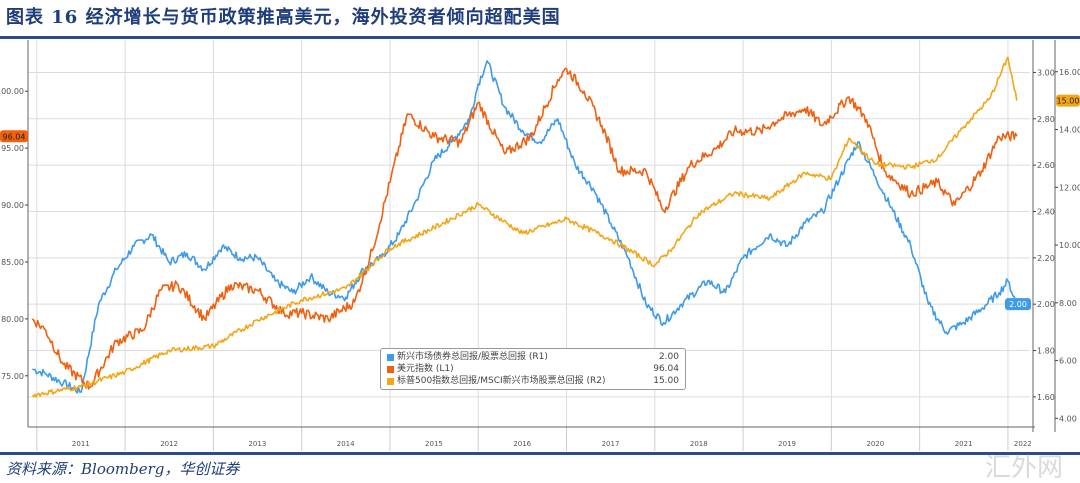  I want to click on x-tick-label: 2021, so click(964, 444).